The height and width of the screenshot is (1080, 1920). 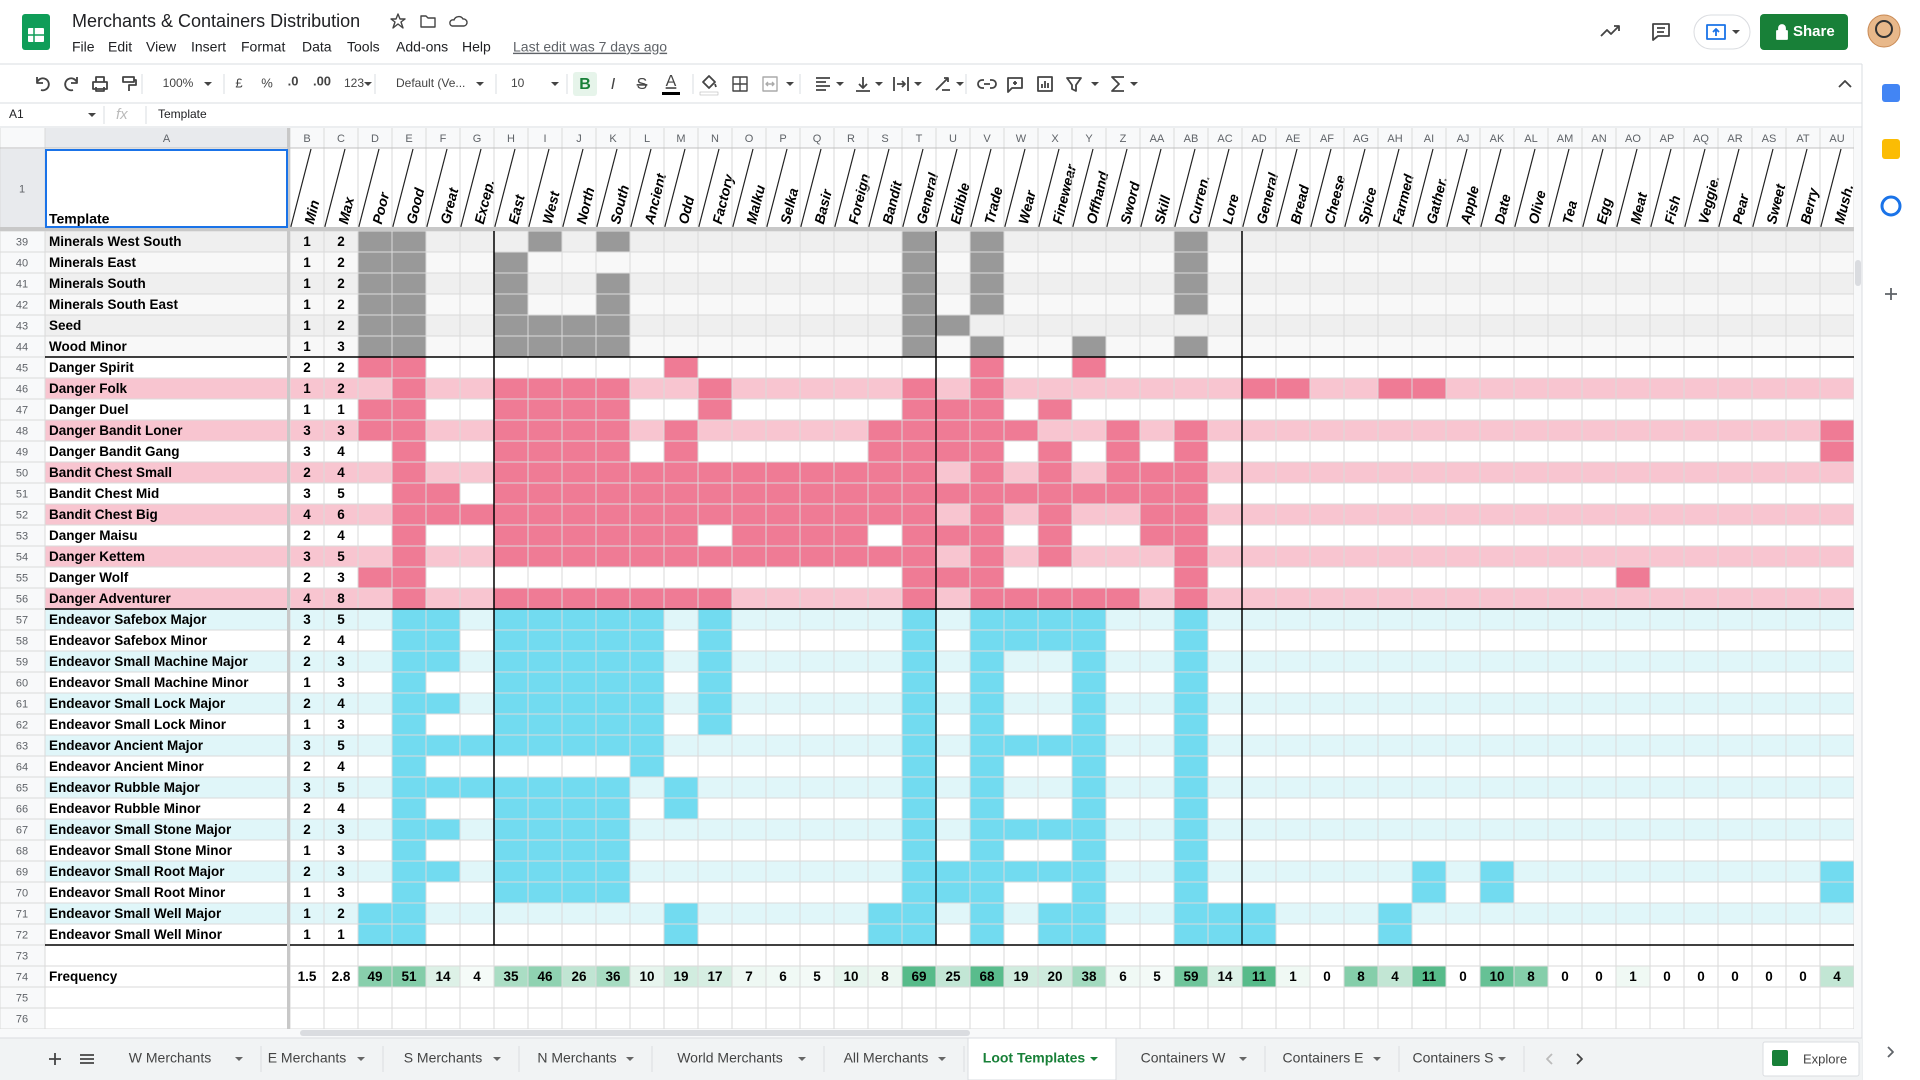 What do you see at coordinates (22, 998) in the screenshot?
I see `row-number: 75` at bounding box center [22, 998].